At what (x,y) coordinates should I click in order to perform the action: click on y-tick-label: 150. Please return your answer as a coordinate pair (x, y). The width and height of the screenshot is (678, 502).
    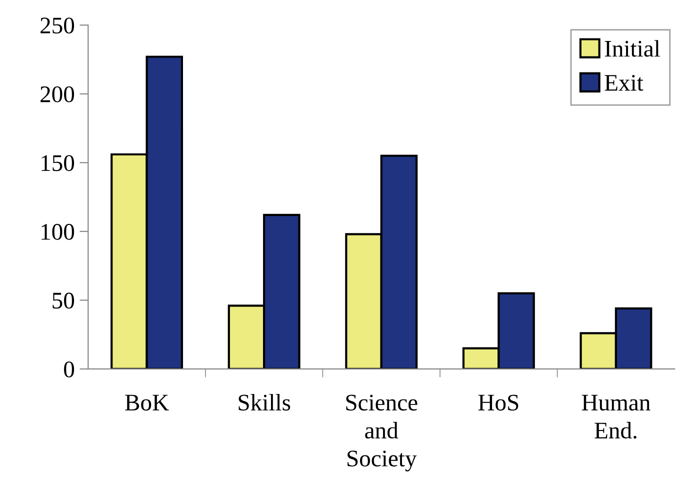
    Looking at the image, I should click on (58, 163).